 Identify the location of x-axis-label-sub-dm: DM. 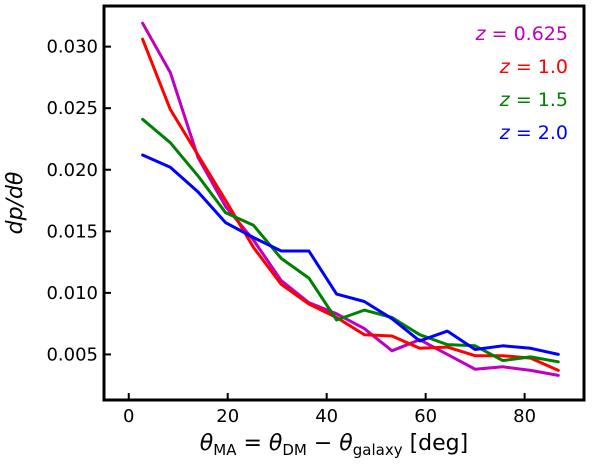
(294, 450).